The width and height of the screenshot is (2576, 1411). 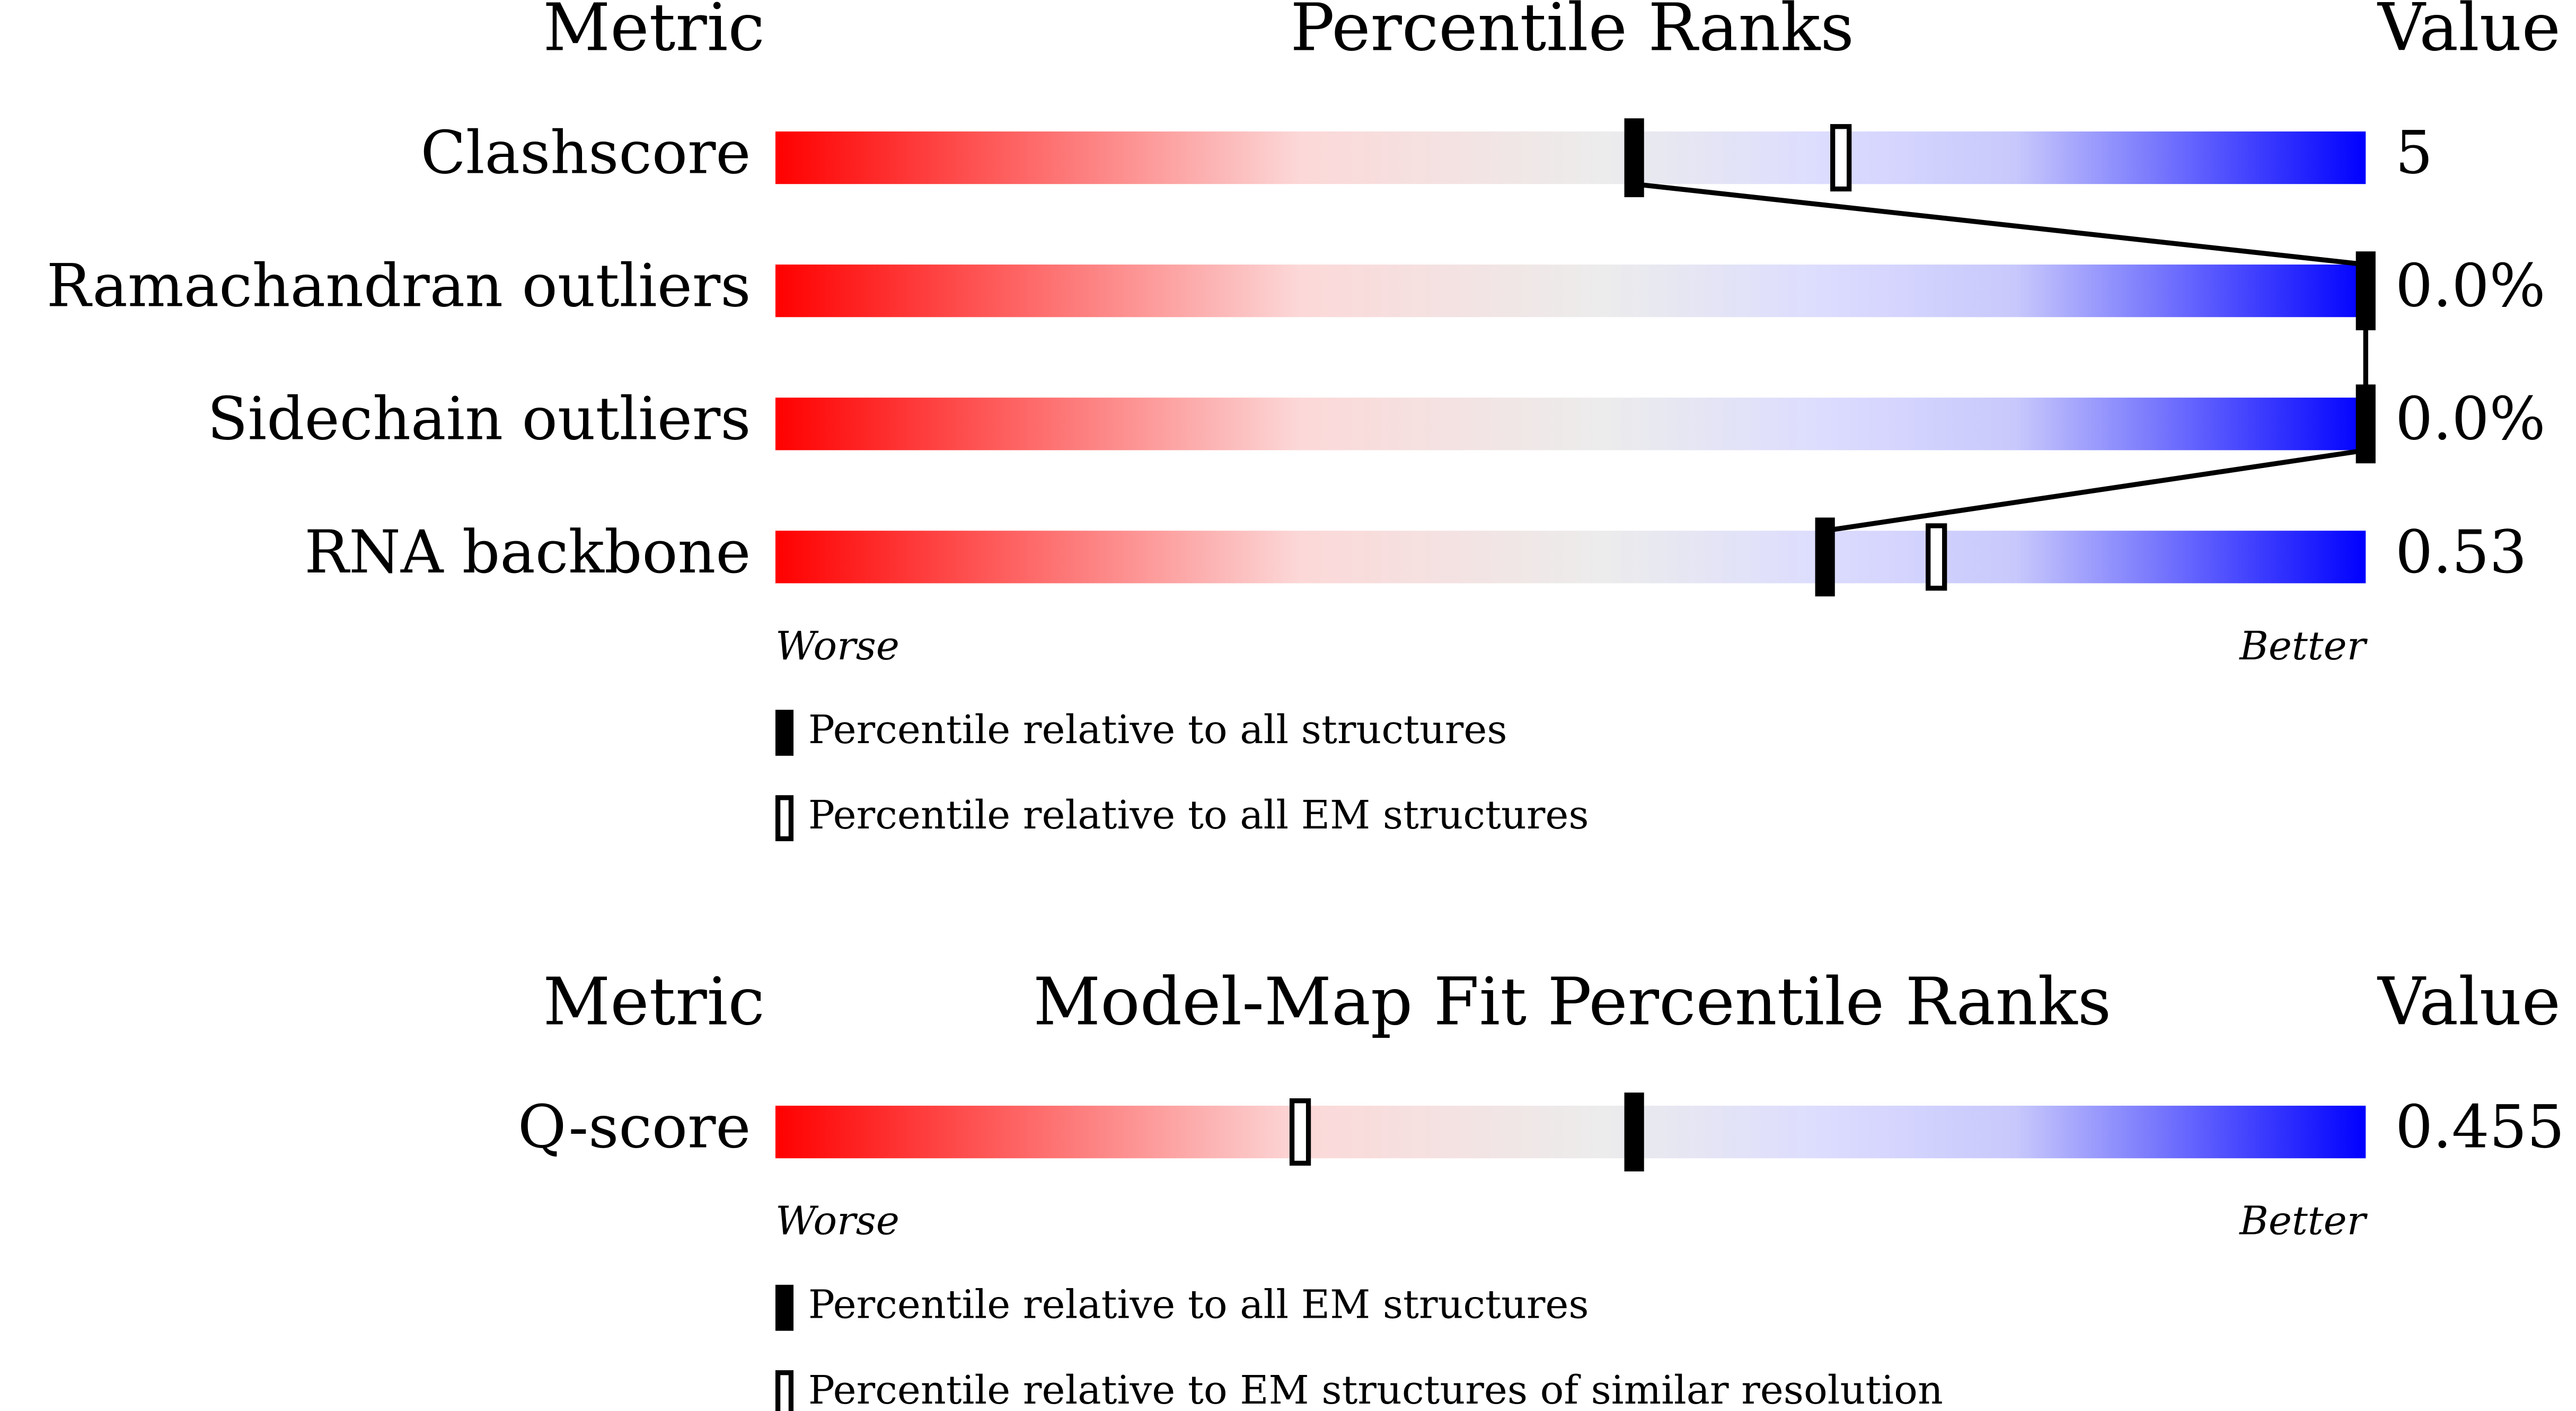 I want to click on metric-label: Q-score, so click(x=634, y=1127).